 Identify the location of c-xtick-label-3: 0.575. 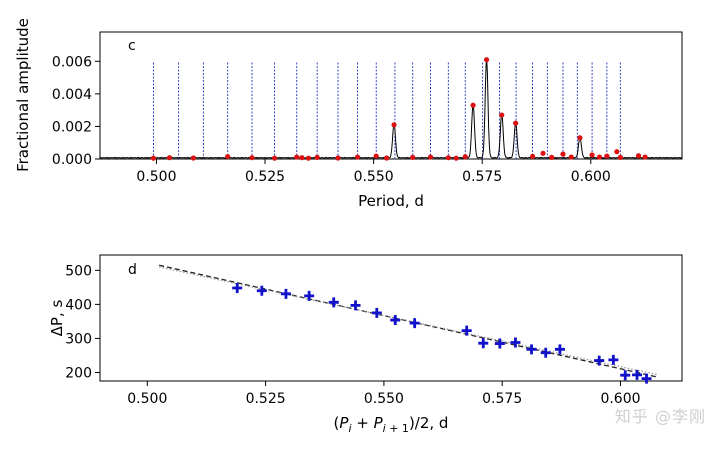
(482, 177).